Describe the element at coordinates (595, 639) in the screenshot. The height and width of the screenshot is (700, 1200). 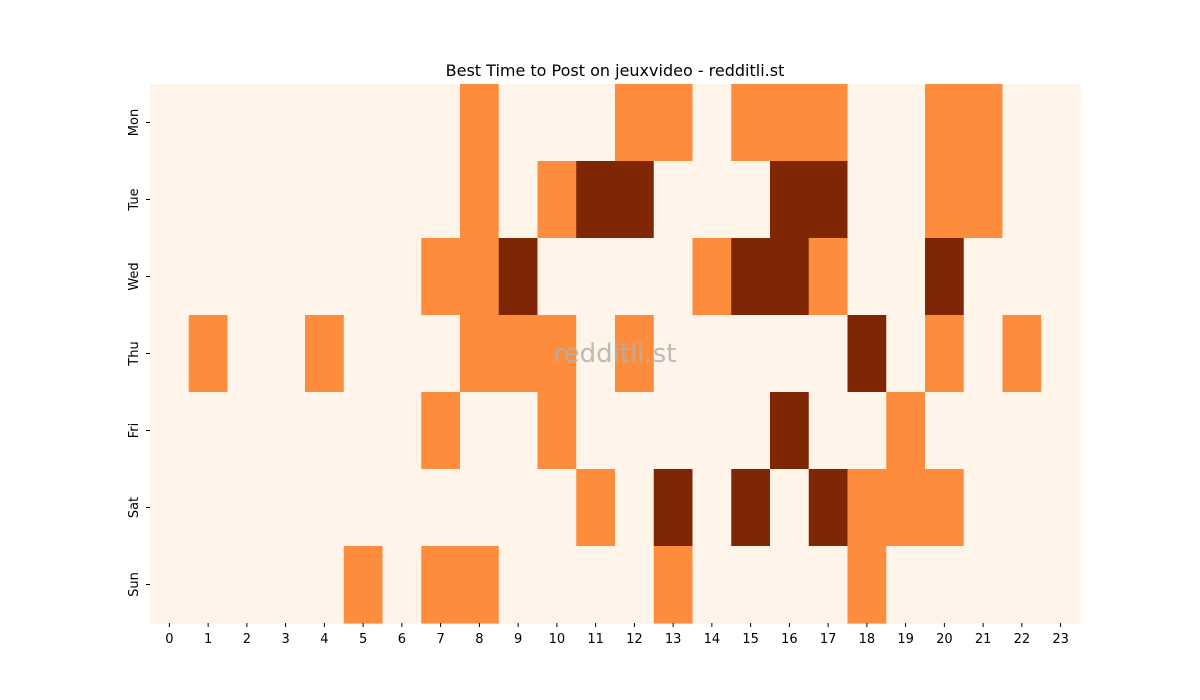
I see `x-tick-label: 11` at that location.